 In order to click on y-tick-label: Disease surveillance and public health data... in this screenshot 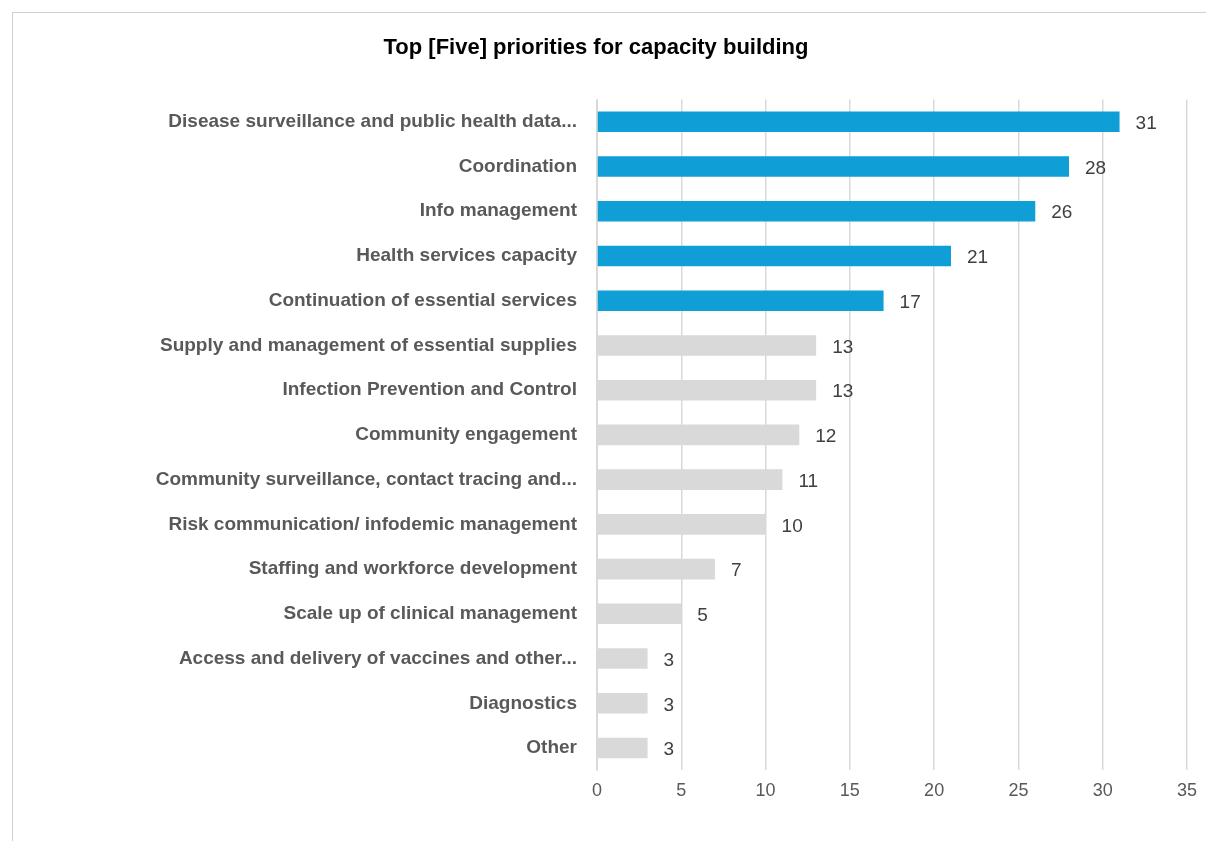, I will do `click(372, 120)`.